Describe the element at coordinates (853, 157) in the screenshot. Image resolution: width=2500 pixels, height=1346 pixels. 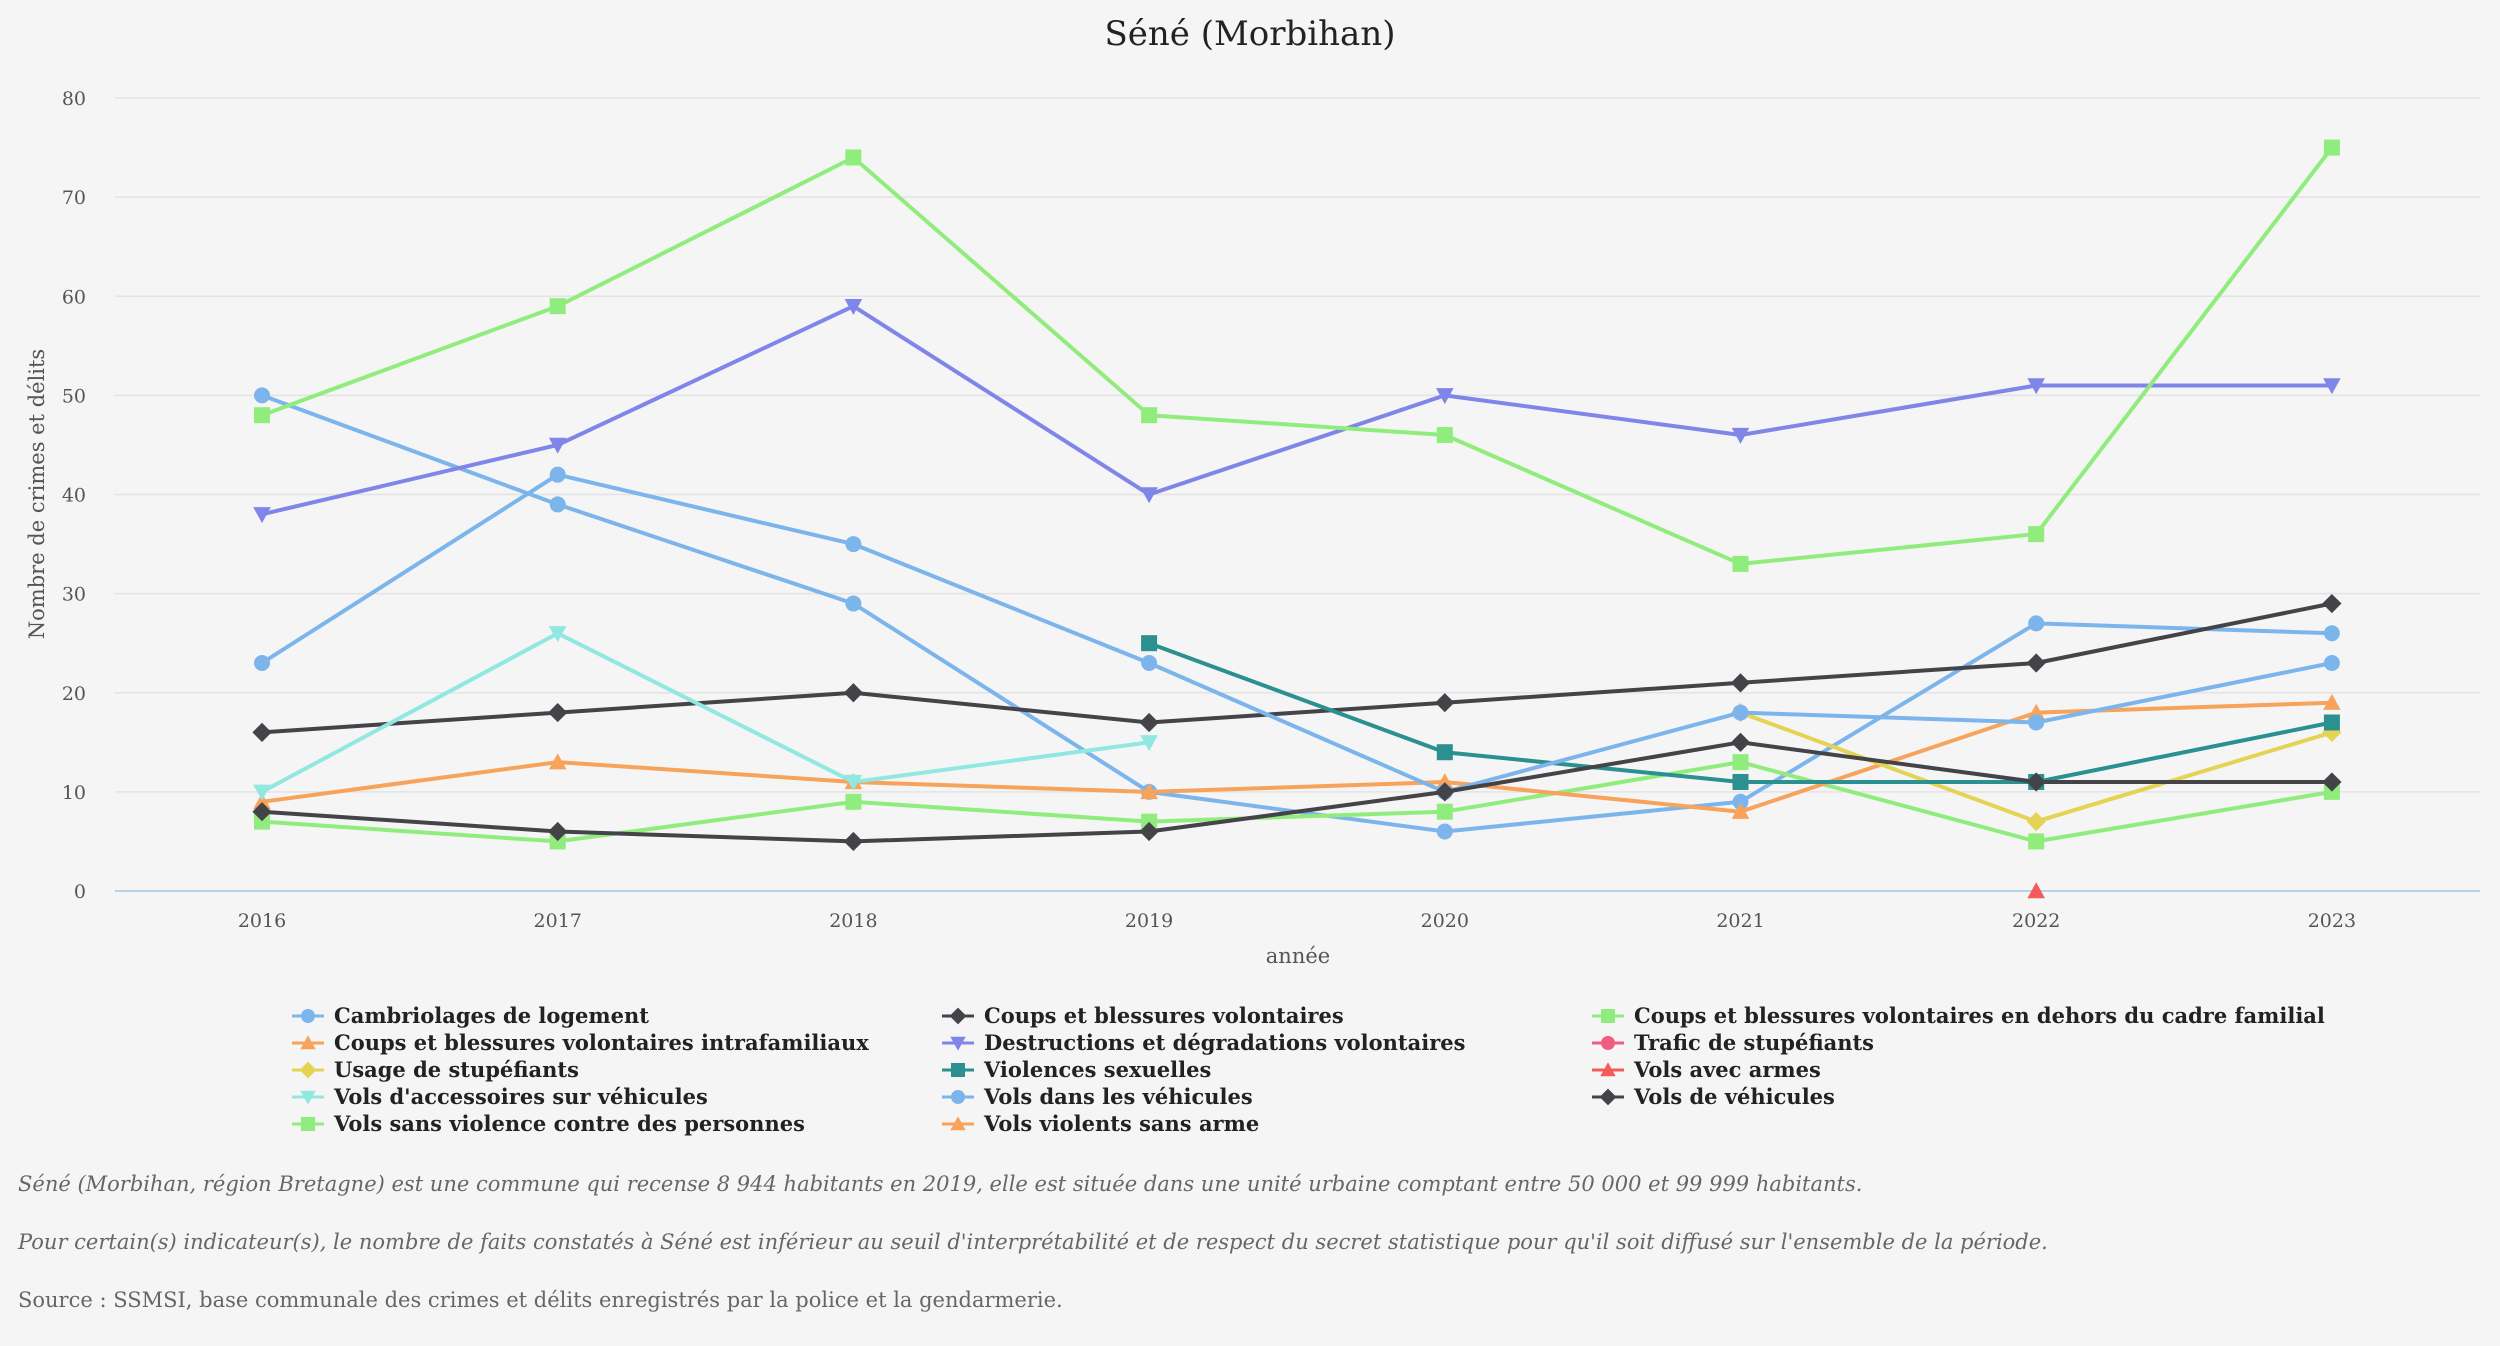
I see `point-vols-sans-violence-contre-des-personnes-2018` at that location.